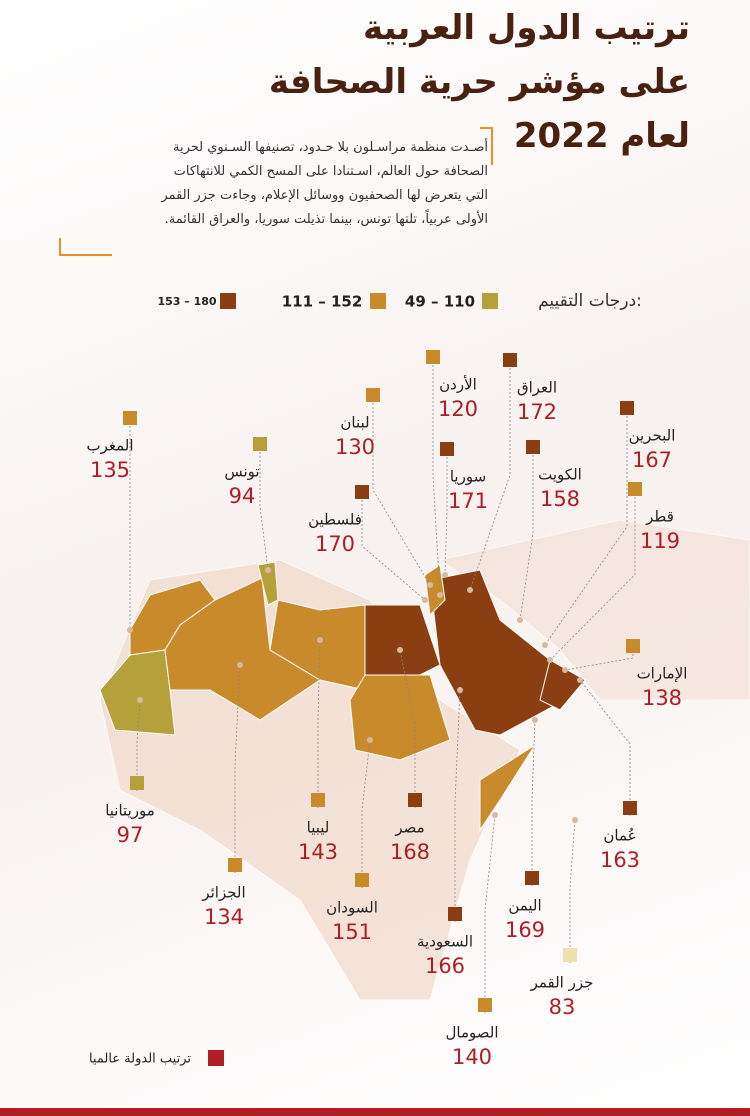 This screenshot has width=750, height=1116. What do you see at coordinates (562, 1007) in the screenshot?
I see `country-rank: 83` at bounding box center [562, 1007].